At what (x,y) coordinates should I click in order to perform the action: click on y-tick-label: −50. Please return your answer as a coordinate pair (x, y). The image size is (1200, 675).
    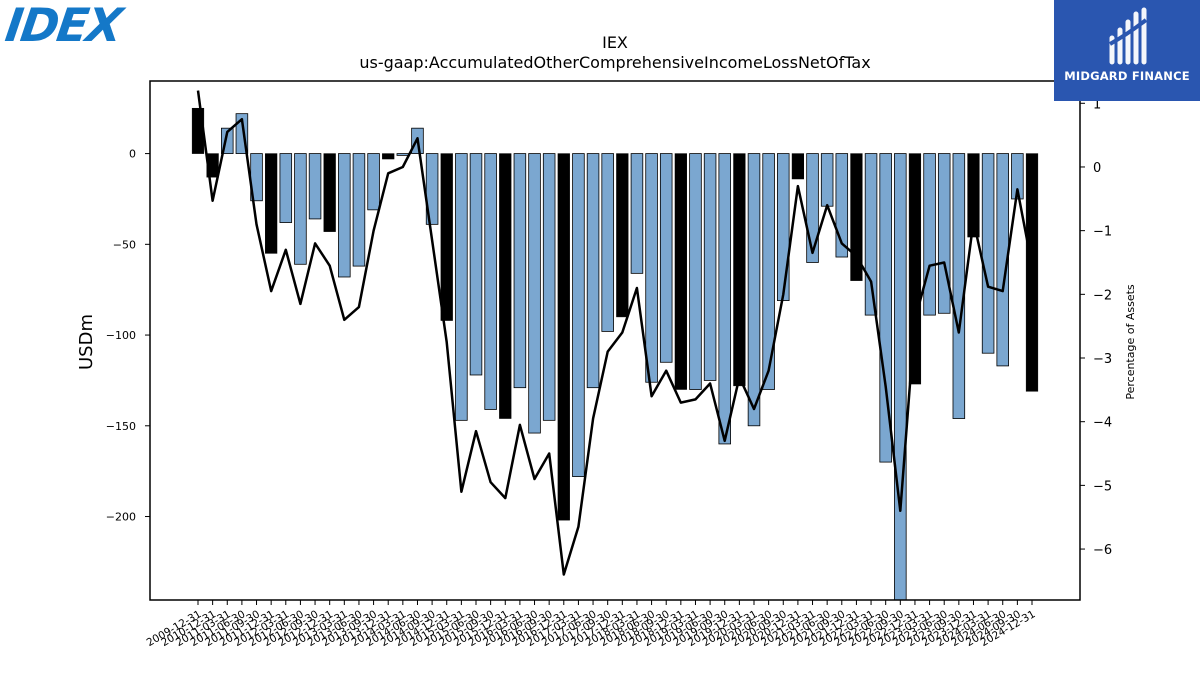
    Looking at the image, I should click on (124, 244).